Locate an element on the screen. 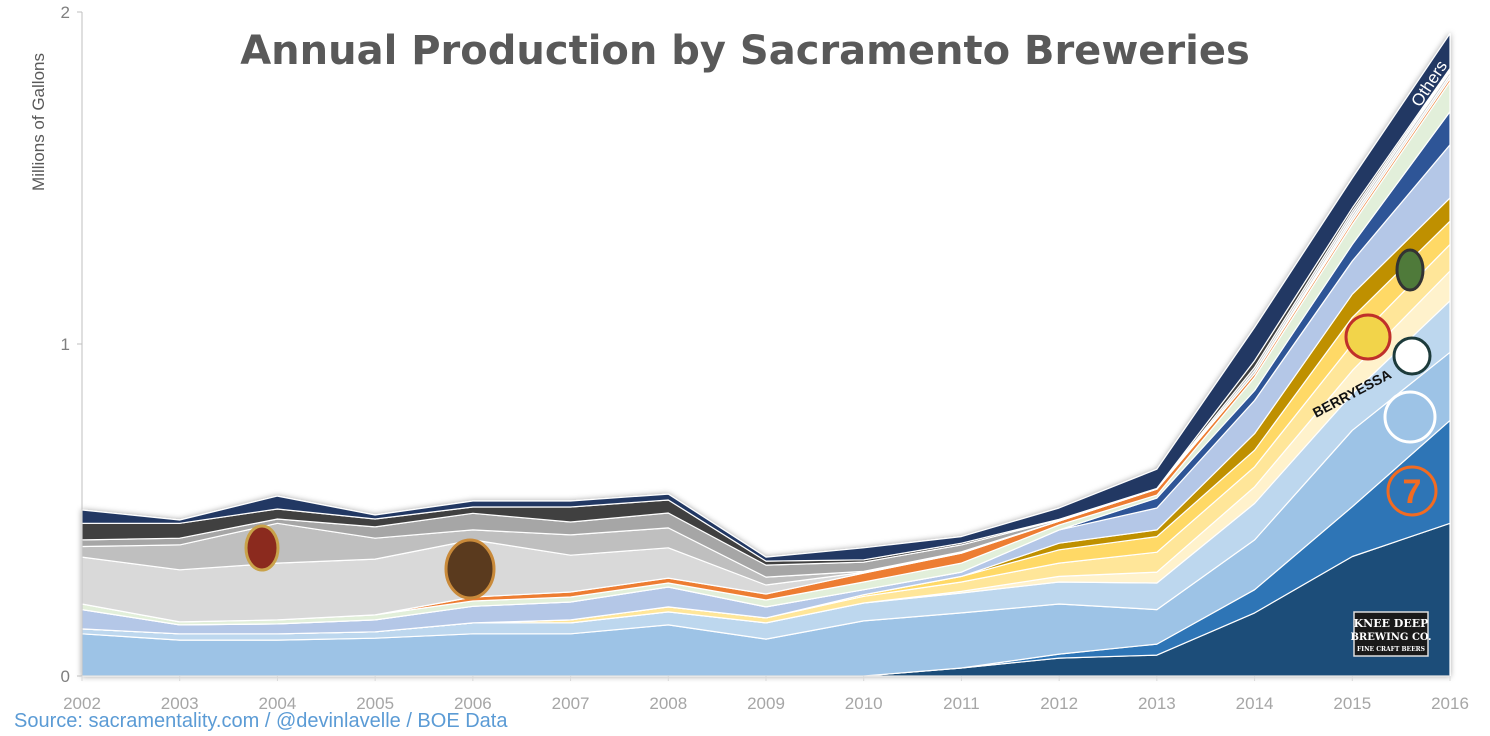 The height and width of the screenshot is (736, 1490). sudwerk-logo is located at coordinates (1410, 417).